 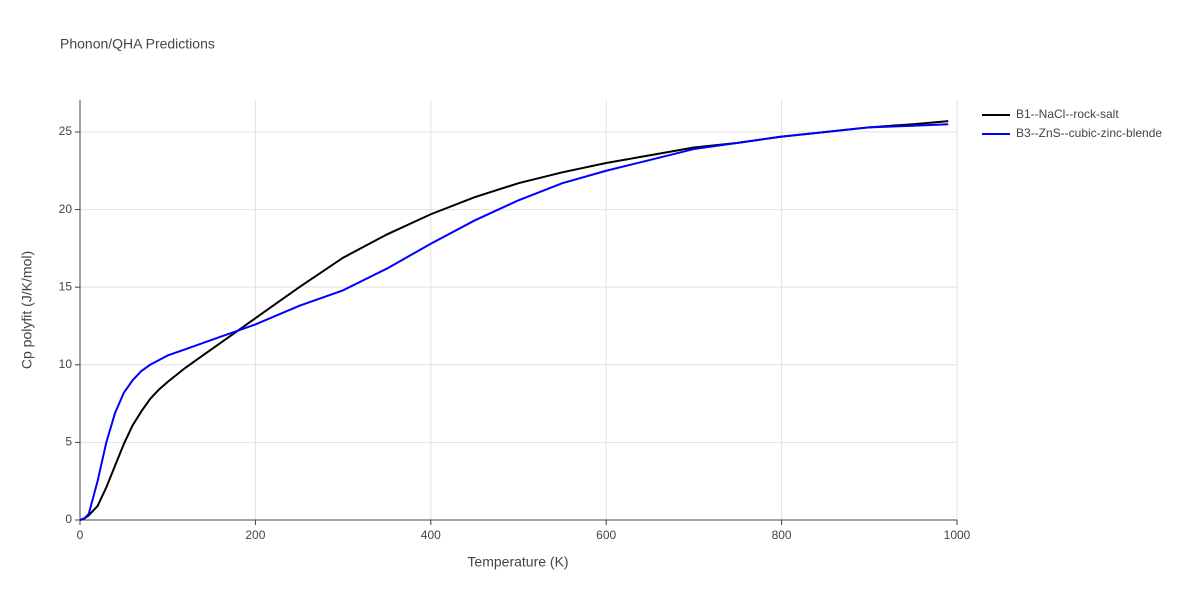 What do you see at coordinates (80, 535) in the screenshot?
I see `x-tick-label: 0` at bounding box center [80, 535].